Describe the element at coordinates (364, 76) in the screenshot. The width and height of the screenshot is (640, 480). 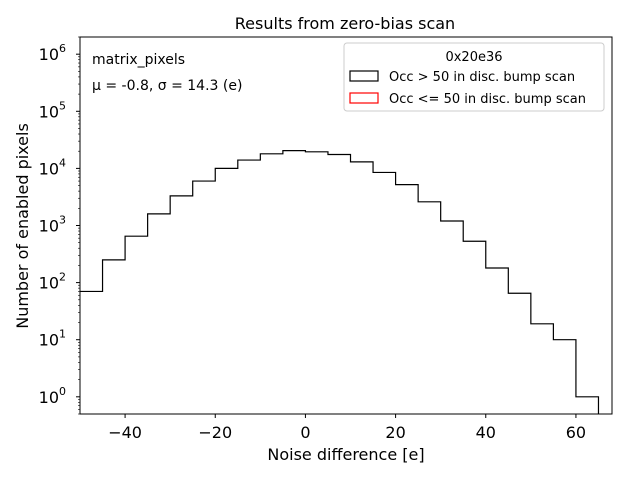
I see `legend-swatch-black` at that location.